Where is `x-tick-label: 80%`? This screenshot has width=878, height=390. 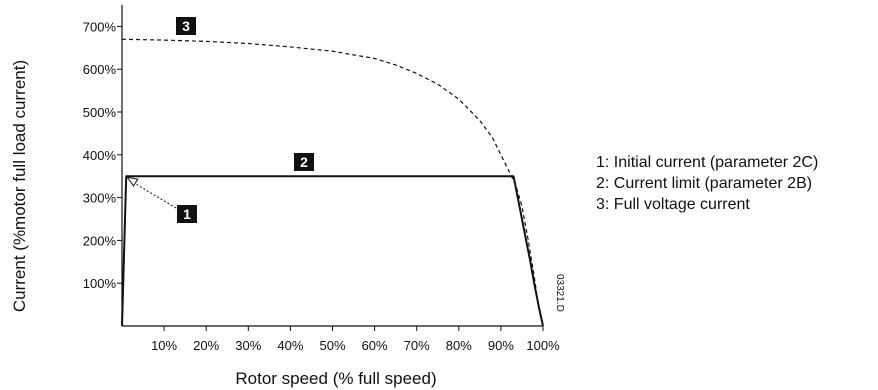 x-tick-label: 80% is located at coordinates (459, 345).